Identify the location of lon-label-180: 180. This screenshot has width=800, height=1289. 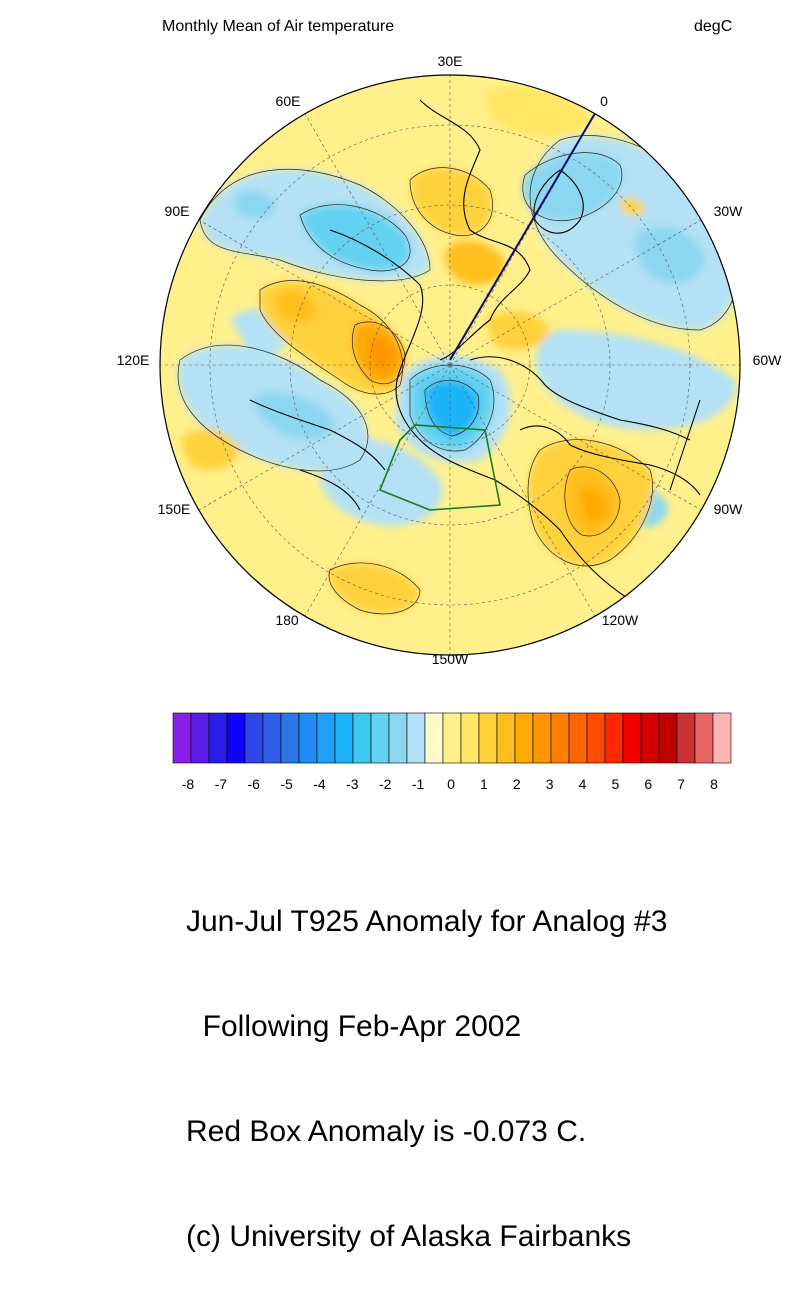
(287, 620).